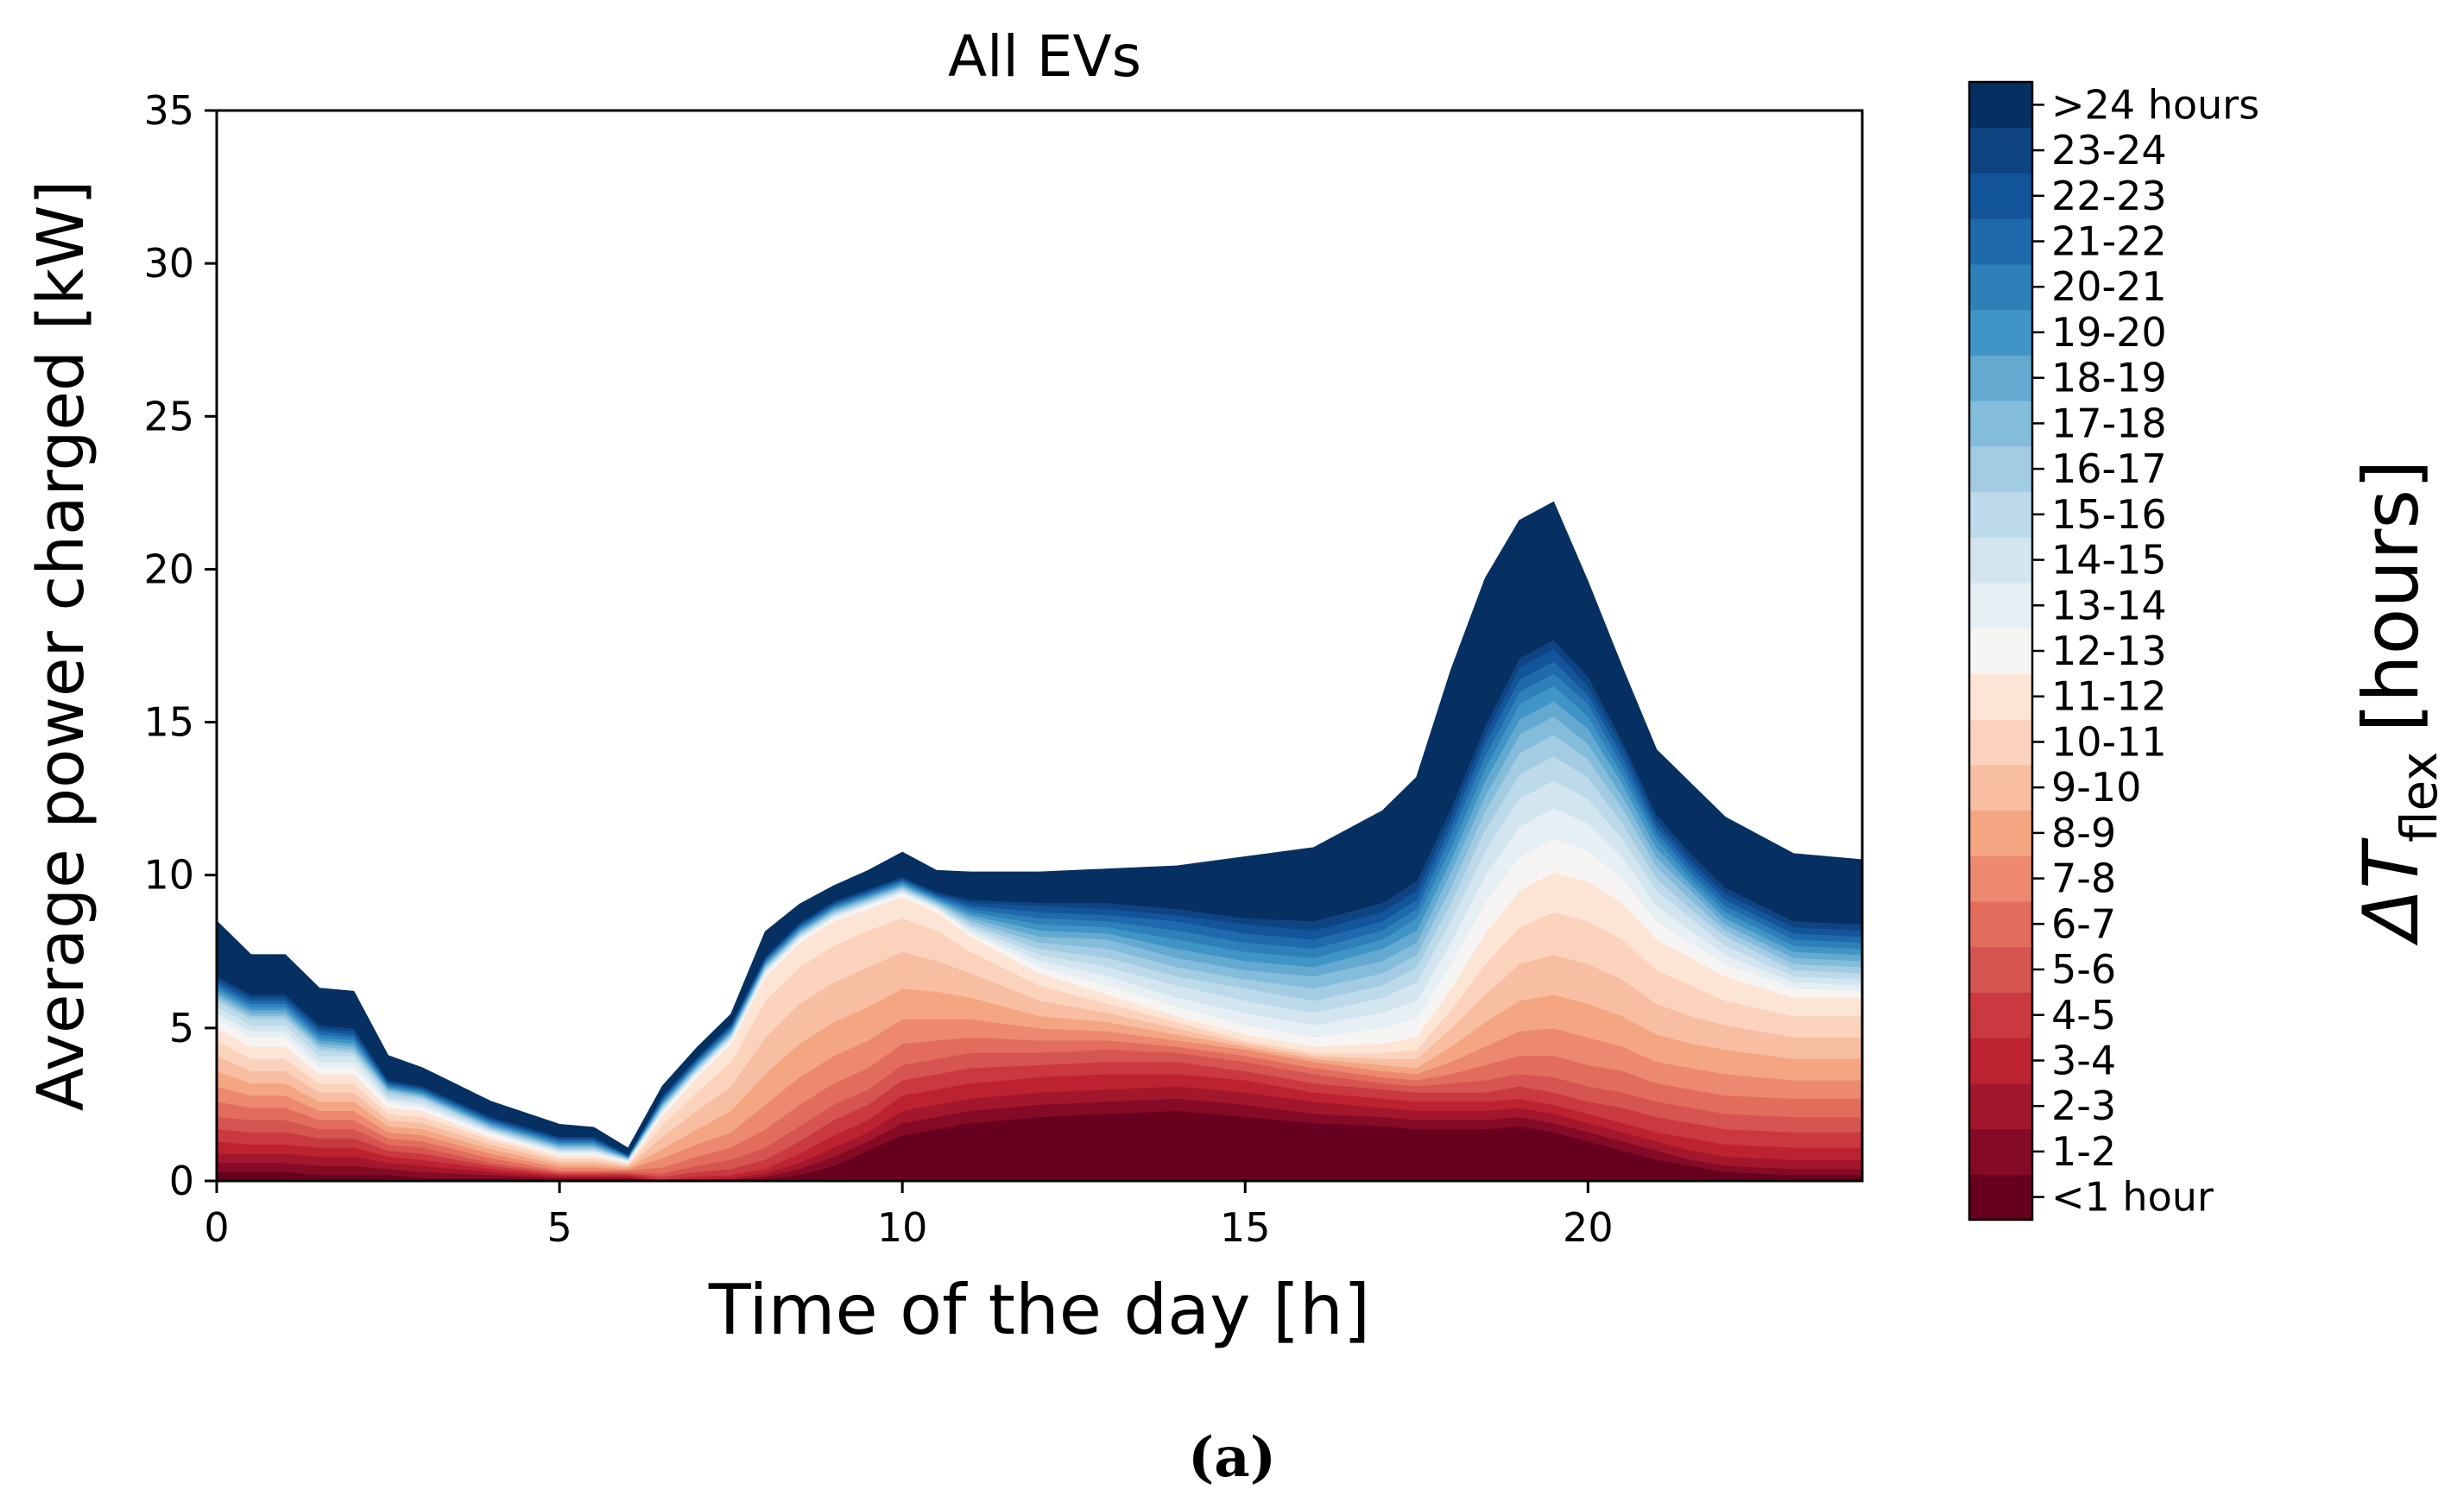  I want to click on colorbar-tick-label: 9-10, so click(2096, 787).